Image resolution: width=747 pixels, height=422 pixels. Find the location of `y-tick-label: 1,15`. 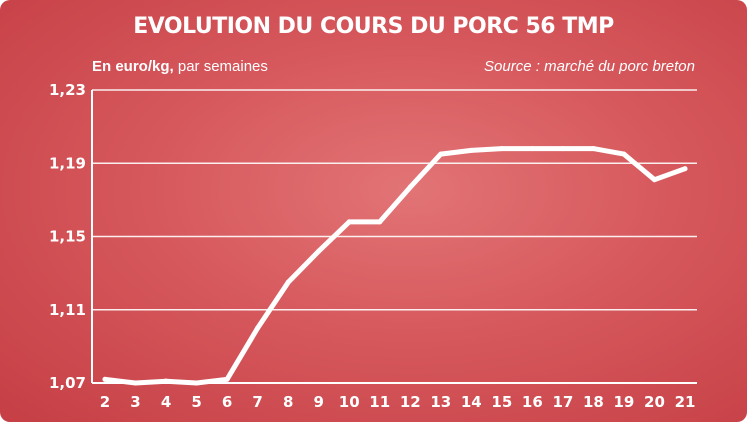

y-tick-label: 1,15 is located at coordinates (67, 237).